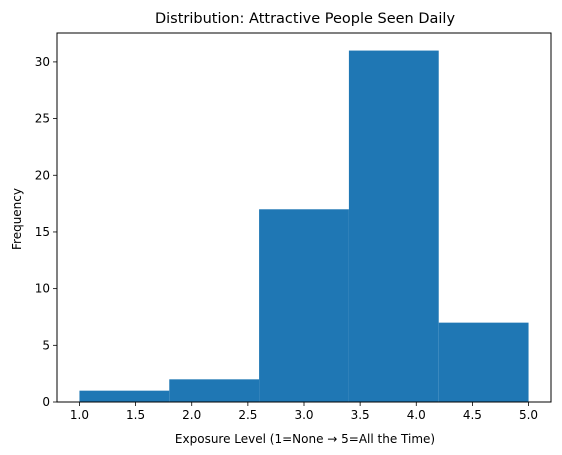 This screenshot has width=562, height=455. I want to click on y-tick-label: 15, so click(42, 232).